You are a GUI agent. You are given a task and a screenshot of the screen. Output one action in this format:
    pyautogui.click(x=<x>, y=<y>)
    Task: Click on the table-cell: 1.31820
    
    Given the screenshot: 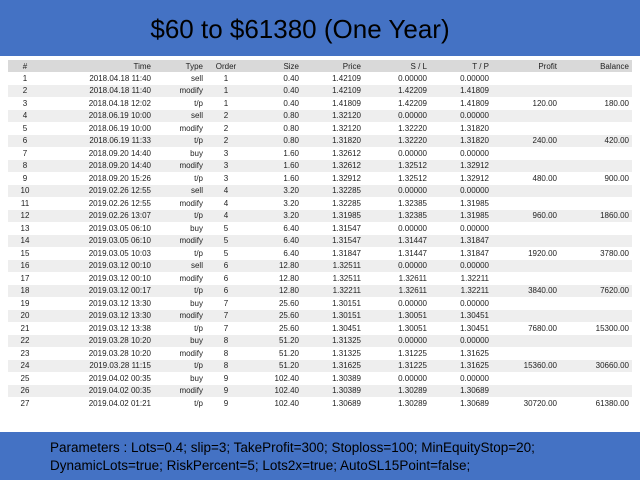 What is the action you would take?
    pyautogui.click(x=461, y=140)
    